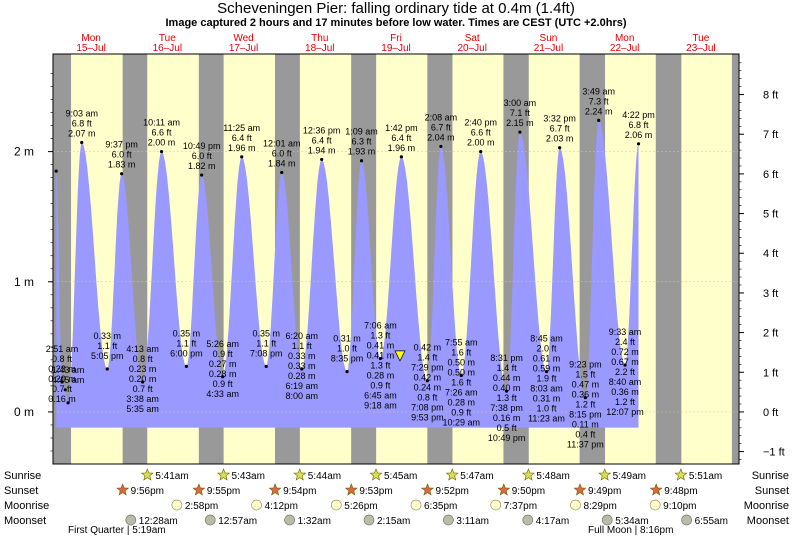 The image size is (793, 538). What do you see at coordinates (441, 137) in the screenshot?
I see `tide-label: 2.04 m` at bounding box center [441, 137].